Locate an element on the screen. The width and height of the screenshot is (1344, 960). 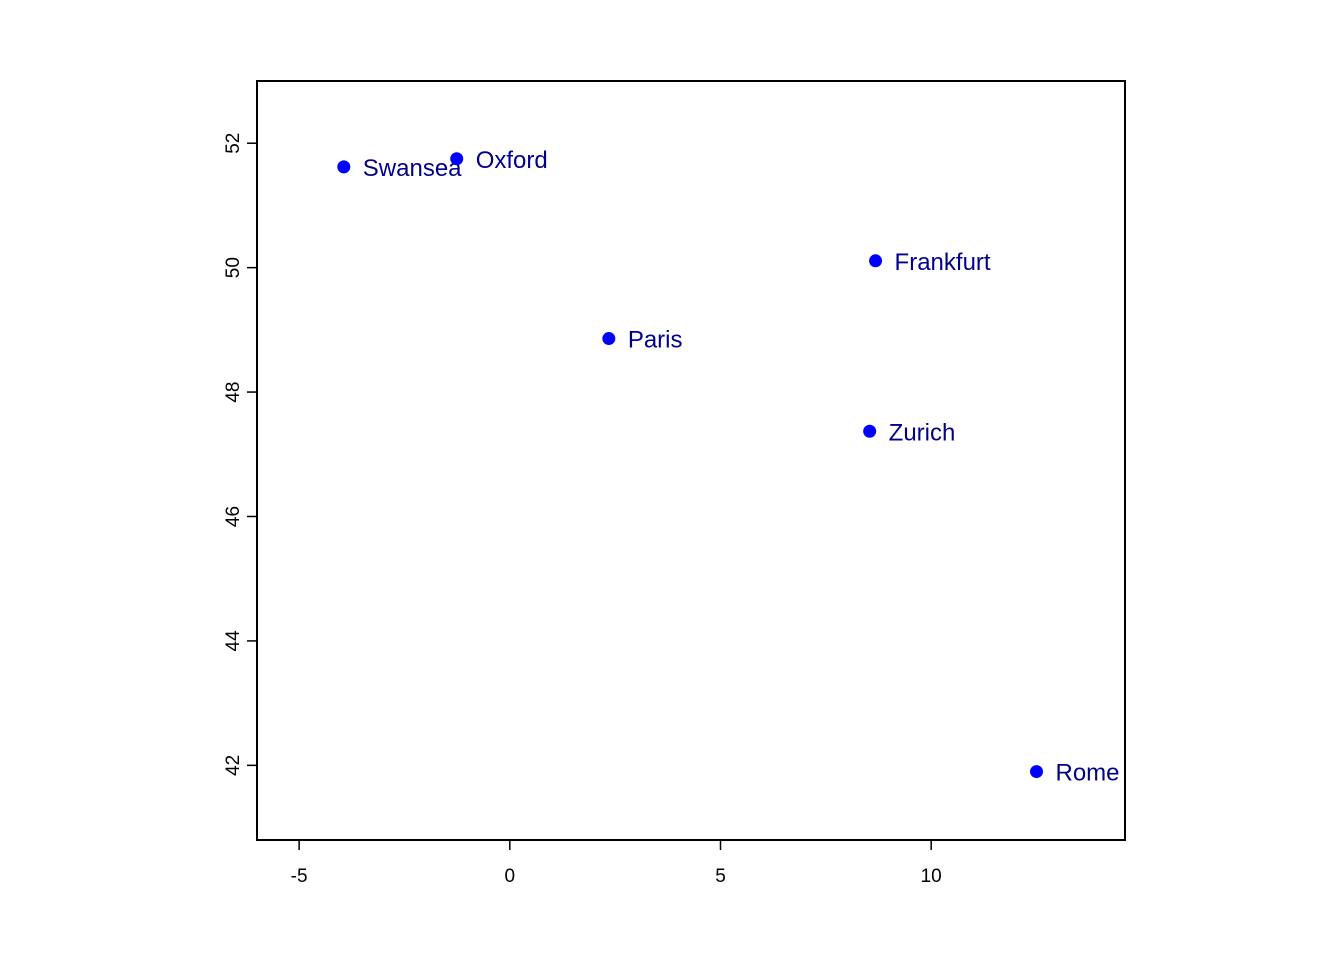
point-label: Swansea is located at coordinates (412, 168).